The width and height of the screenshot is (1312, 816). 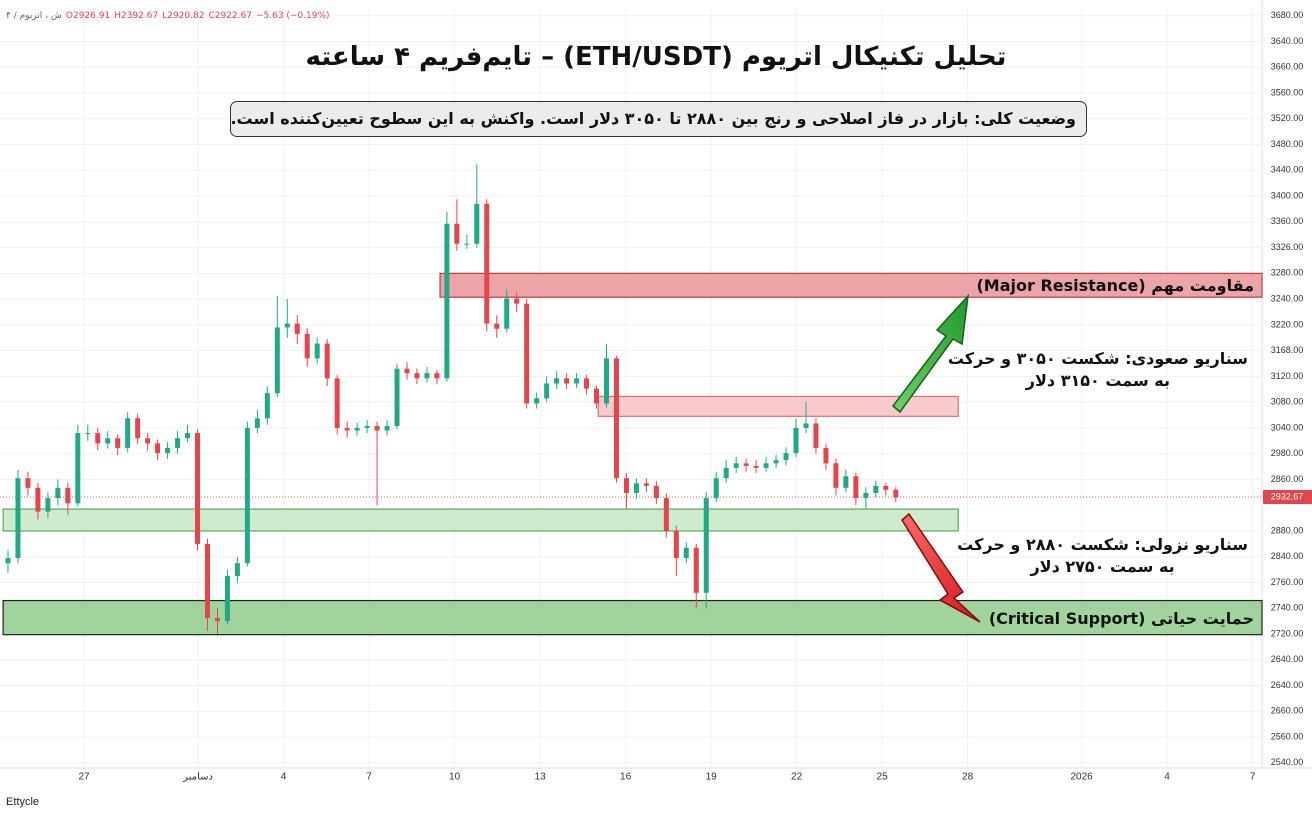 What do you see at coordinates (1287, 170) in the screenshot?
I see `y-tick-label: 3440.00` at bounding box center [1287, 170].